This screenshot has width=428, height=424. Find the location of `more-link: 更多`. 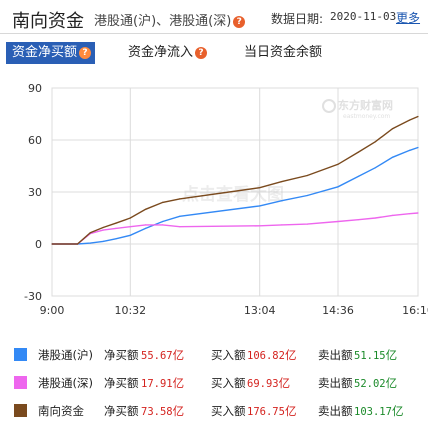

more-link: 更多 is located at coordinates (408, 18).